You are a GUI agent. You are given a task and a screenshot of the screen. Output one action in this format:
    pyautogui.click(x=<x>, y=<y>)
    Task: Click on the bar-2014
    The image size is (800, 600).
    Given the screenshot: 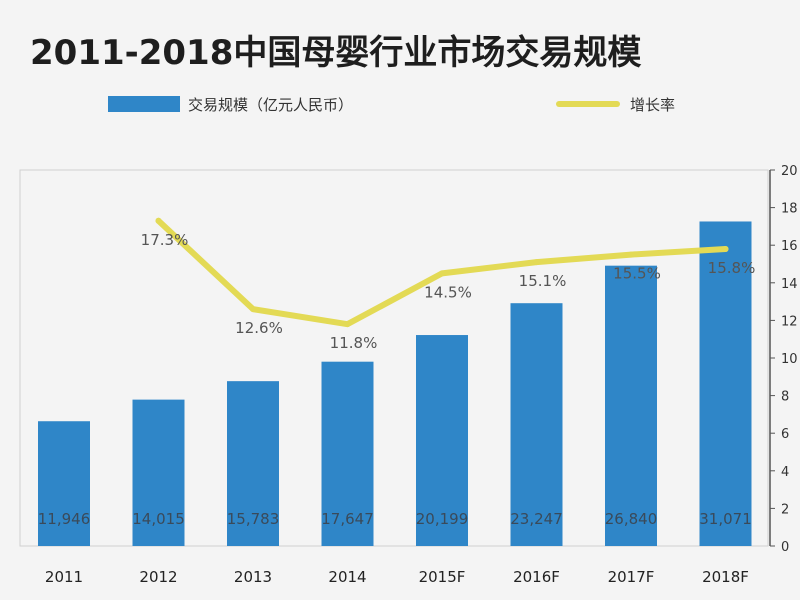 What is the action you would take?
    pyautogui.click(x=347, y=453)
    